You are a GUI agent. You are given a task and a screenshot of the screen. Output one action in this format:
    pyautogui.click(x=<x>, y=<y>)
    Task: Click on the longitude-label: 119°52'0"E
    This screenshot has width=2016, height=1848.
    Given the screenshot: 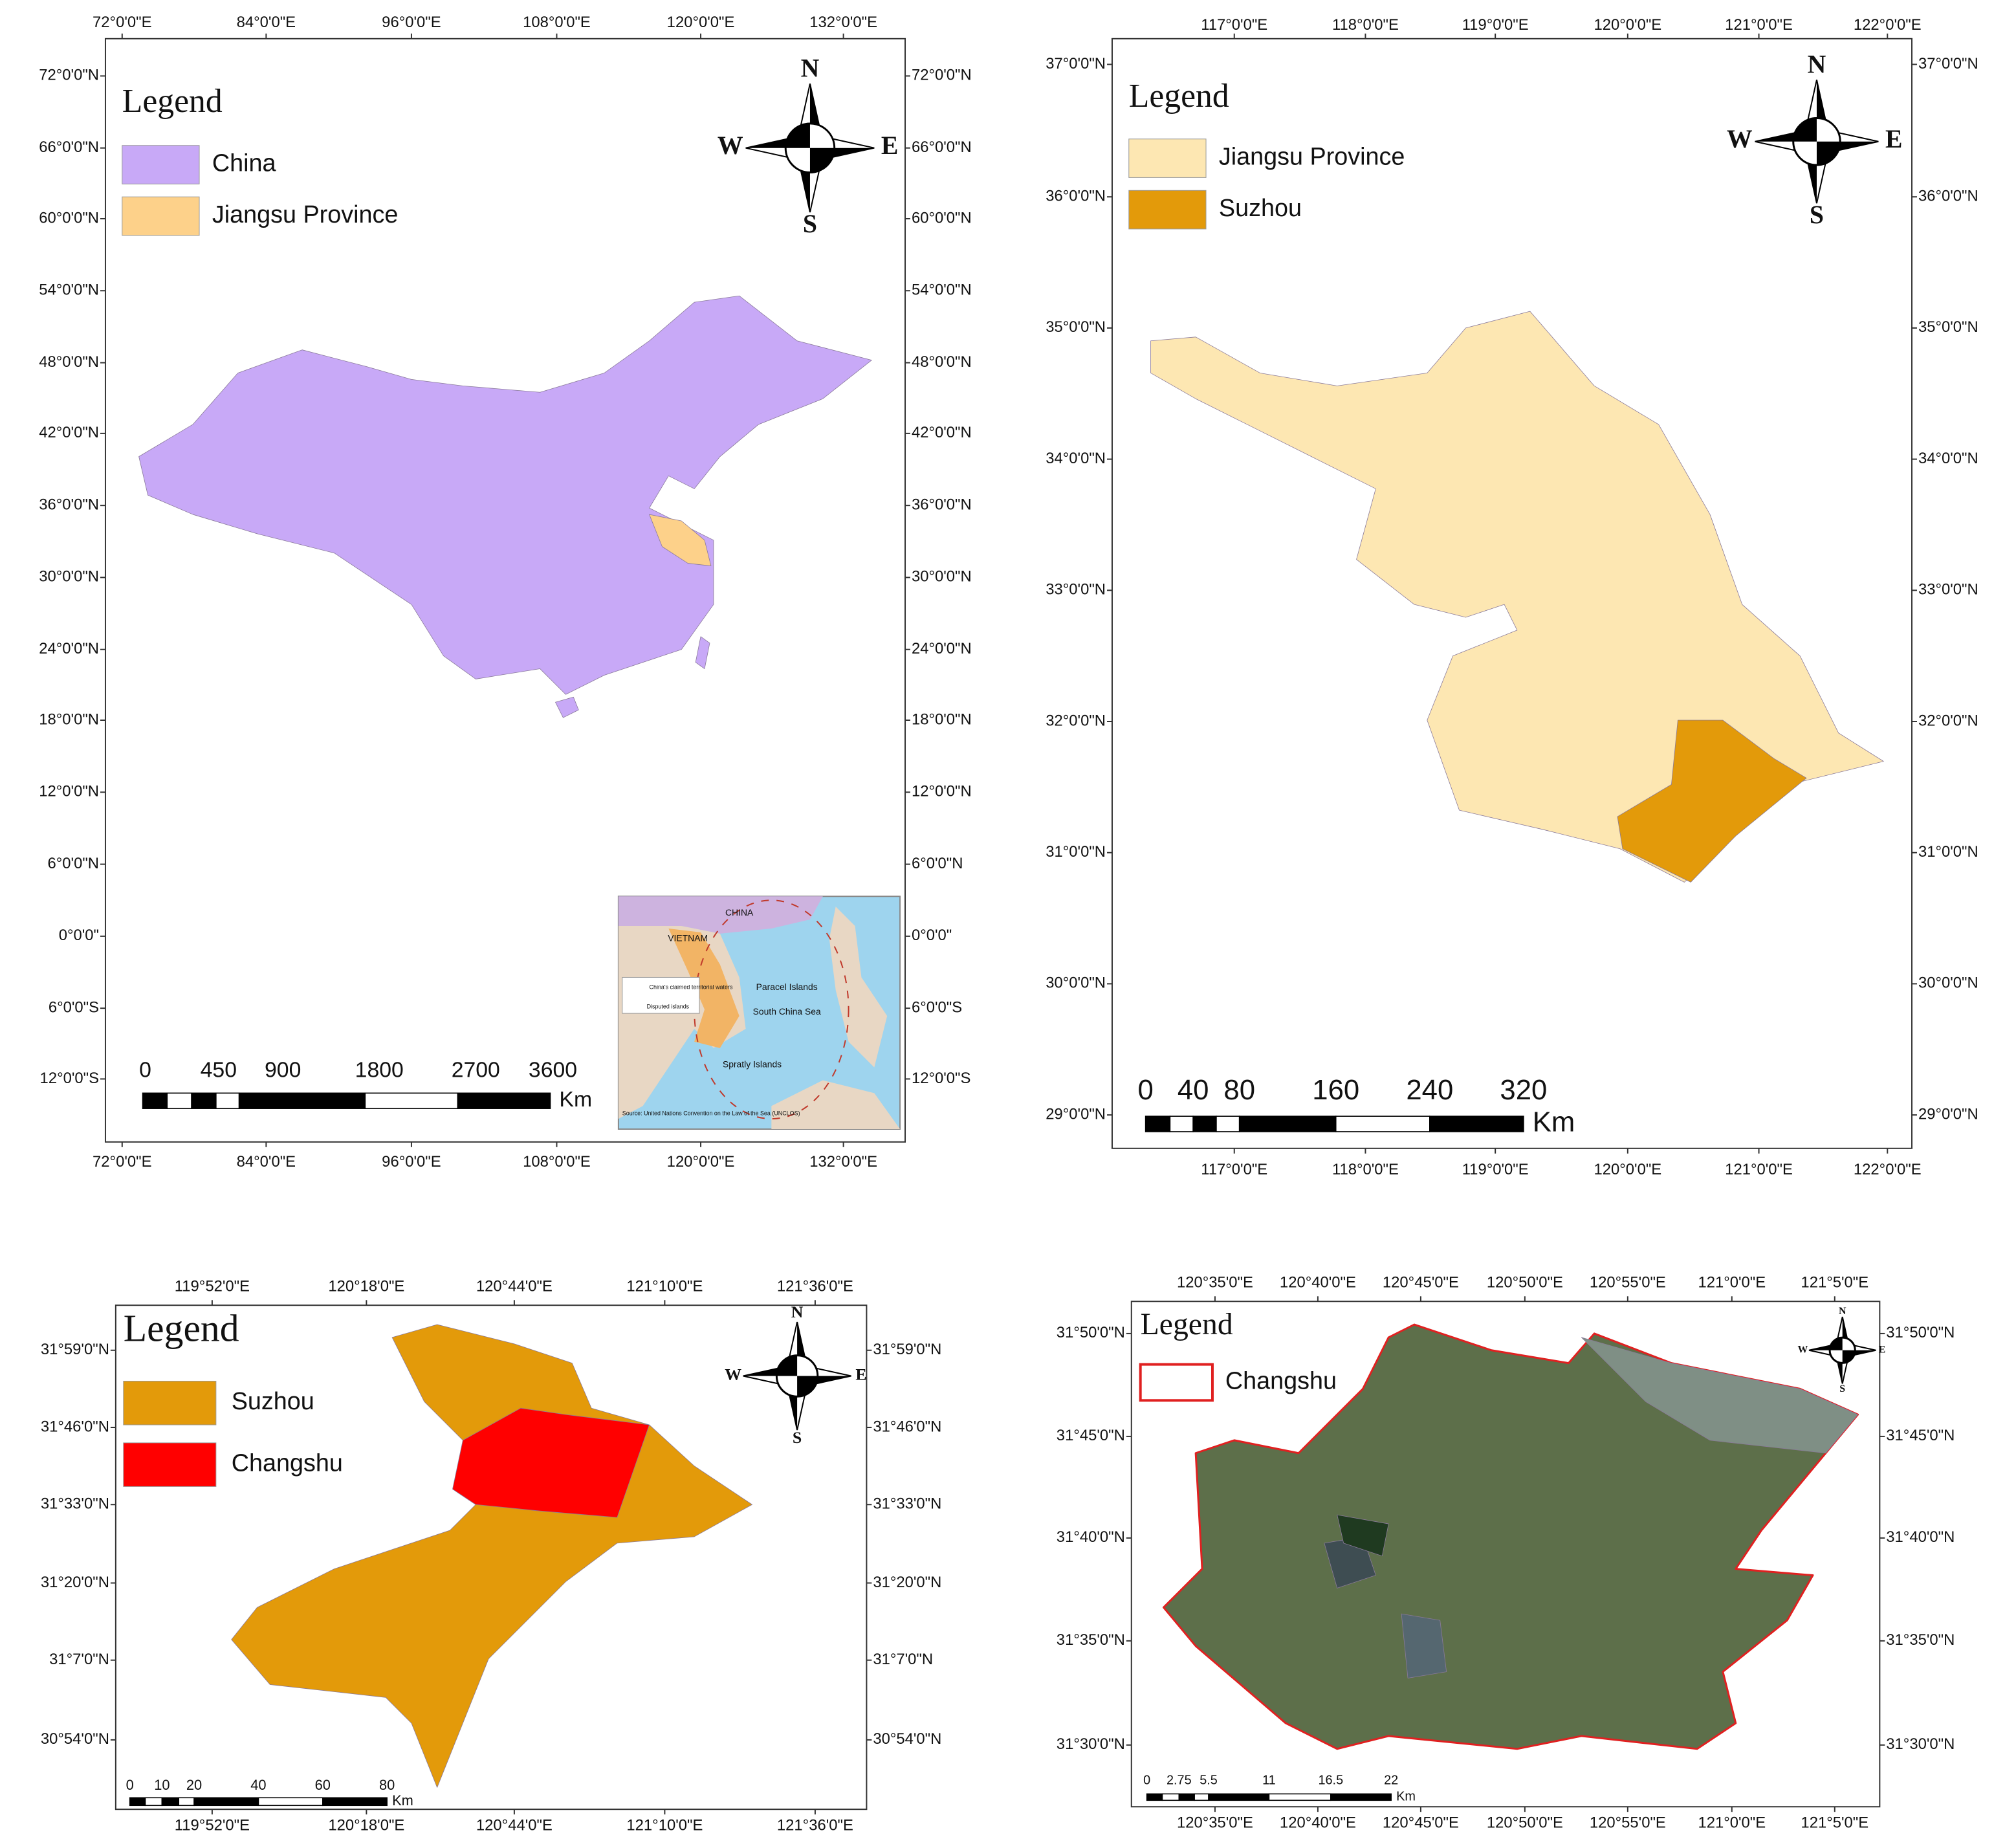 What is the action you would take?
    pyautogui.click(x=213, y=1825)
    